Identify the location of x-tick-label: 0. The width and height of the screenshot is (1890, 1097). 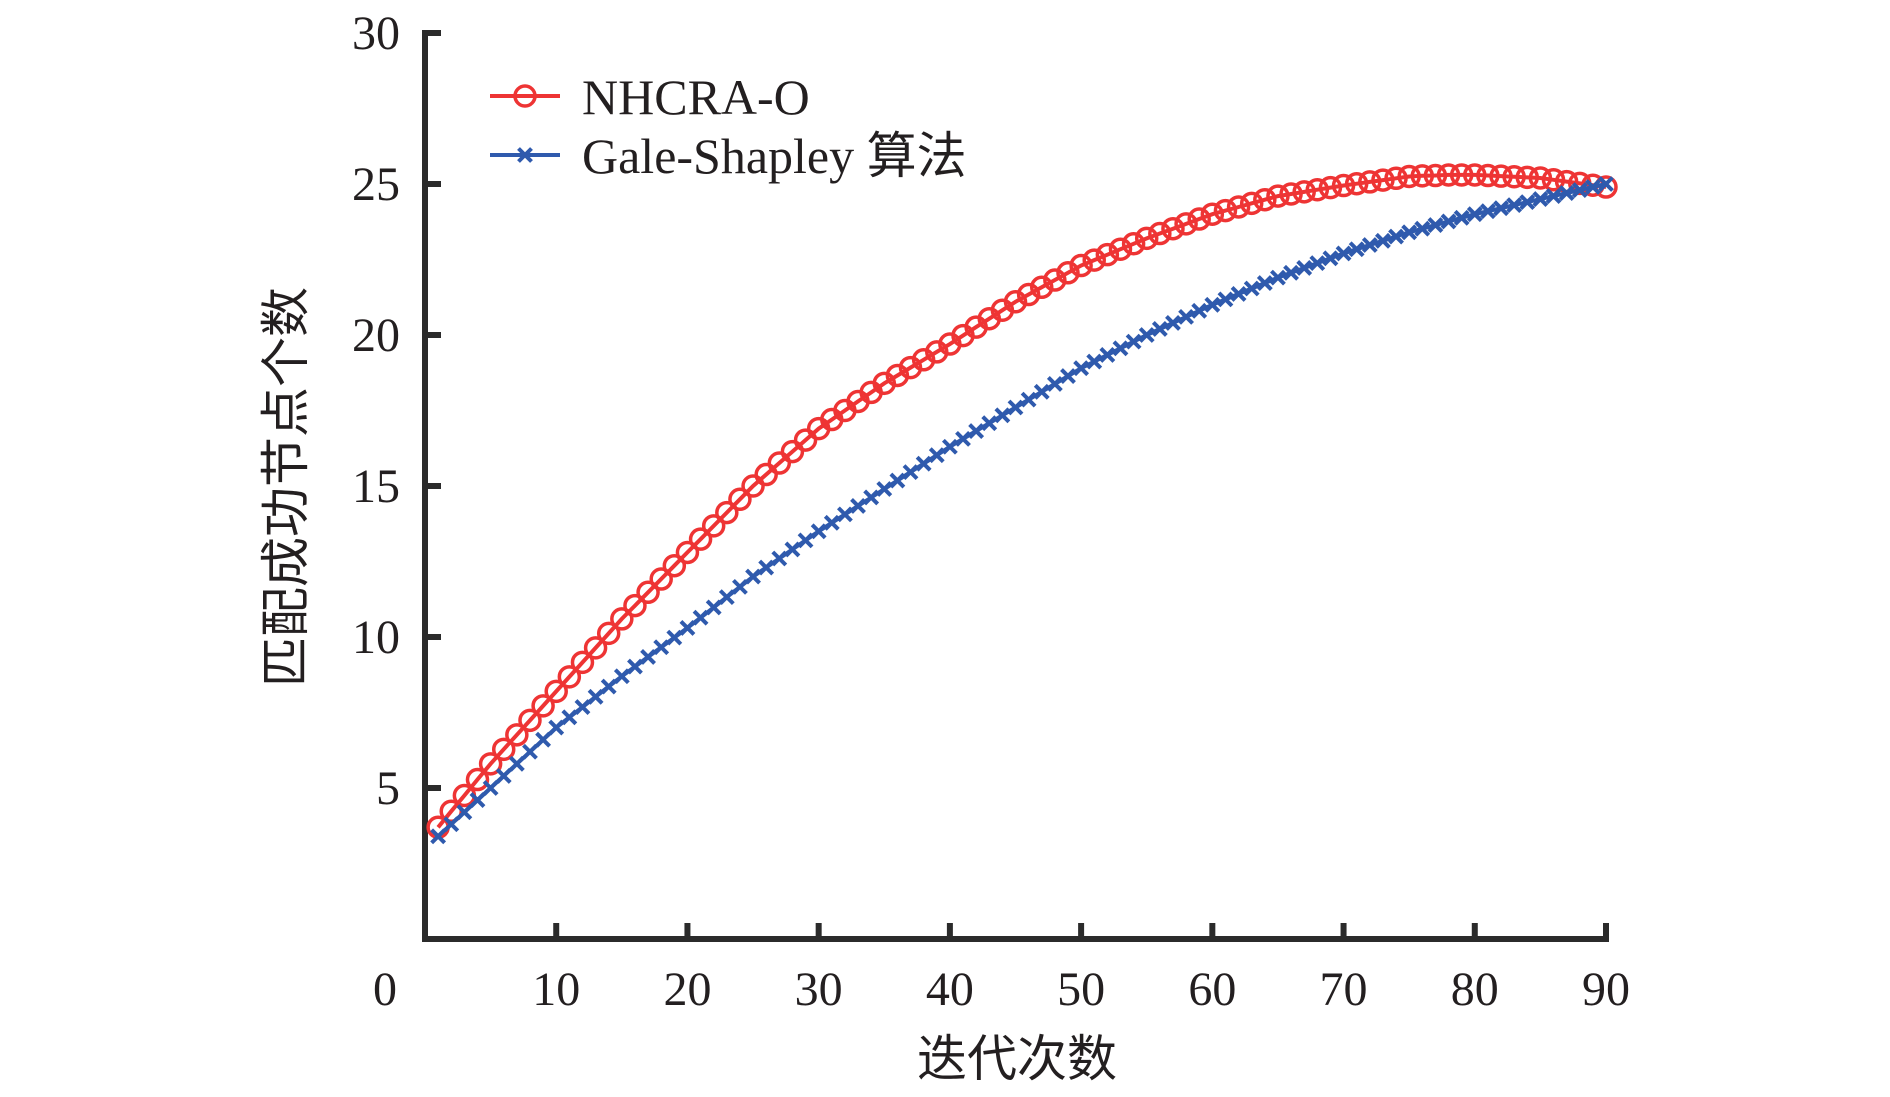
(385, 989).